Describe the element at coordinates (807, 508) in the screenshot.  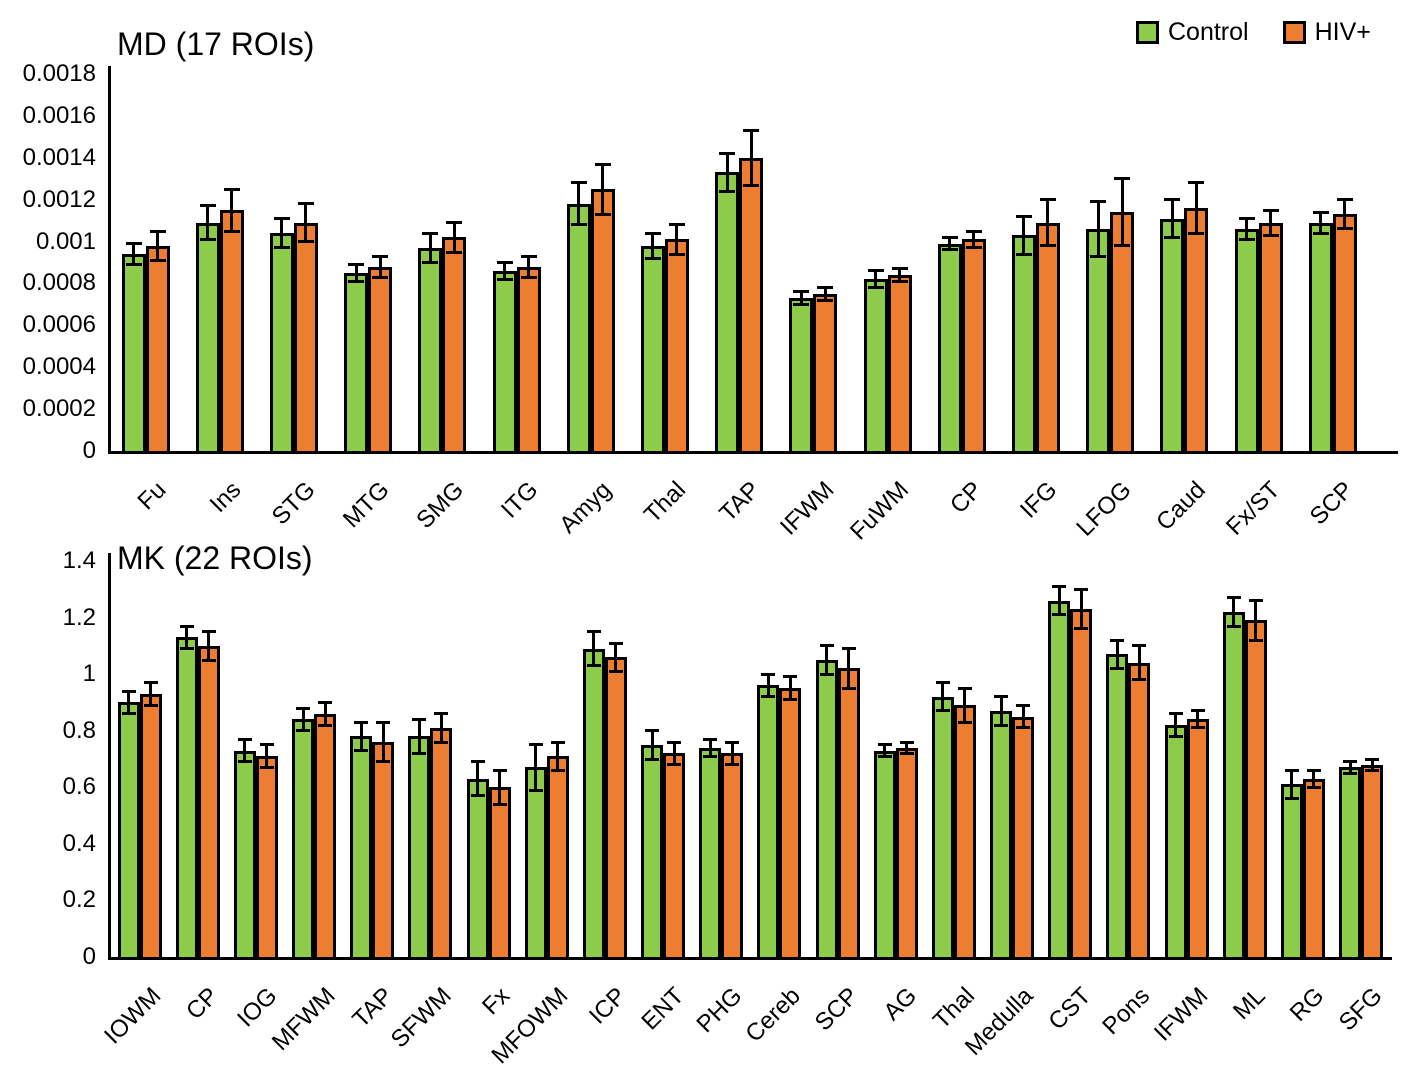
I see `x-category-label: IFWM` at that location.